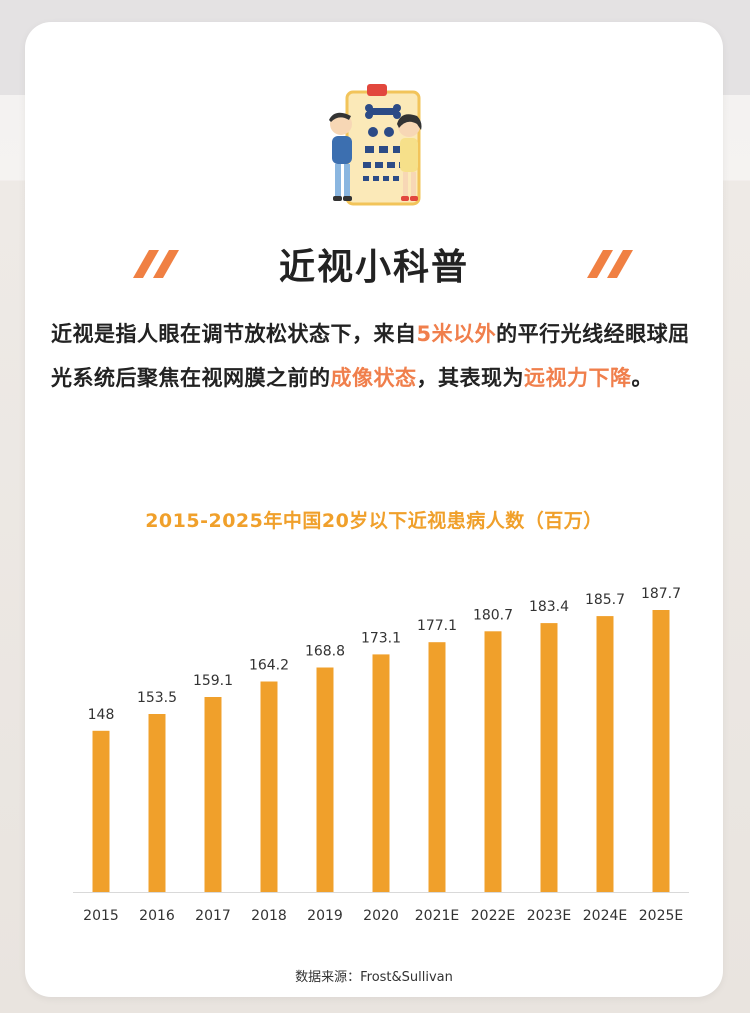 The image size is (750, 1013). What do you see at coordinates (661, 916) in the screenshot?
I see `x-tick-label-2025E: 2025E` at bounding box center [661, 916].